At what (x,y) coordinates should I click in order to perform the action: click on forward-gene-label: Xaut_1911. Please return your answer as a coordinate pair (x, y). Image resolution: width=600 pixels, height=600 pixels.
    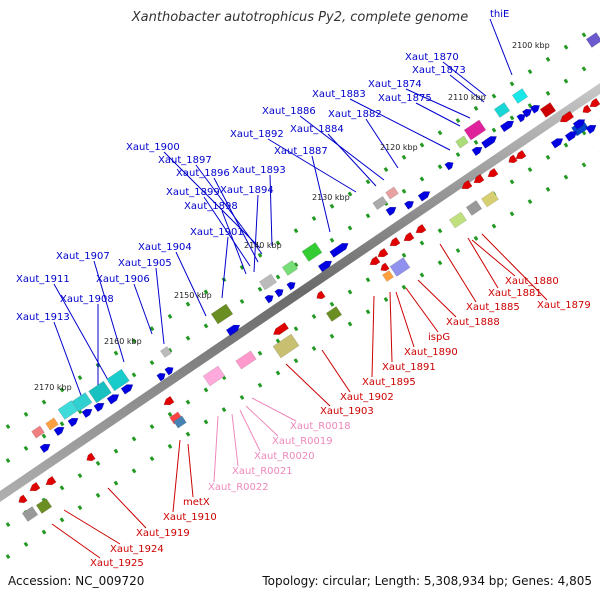
    Looking at the image, I should click on (43, 279).